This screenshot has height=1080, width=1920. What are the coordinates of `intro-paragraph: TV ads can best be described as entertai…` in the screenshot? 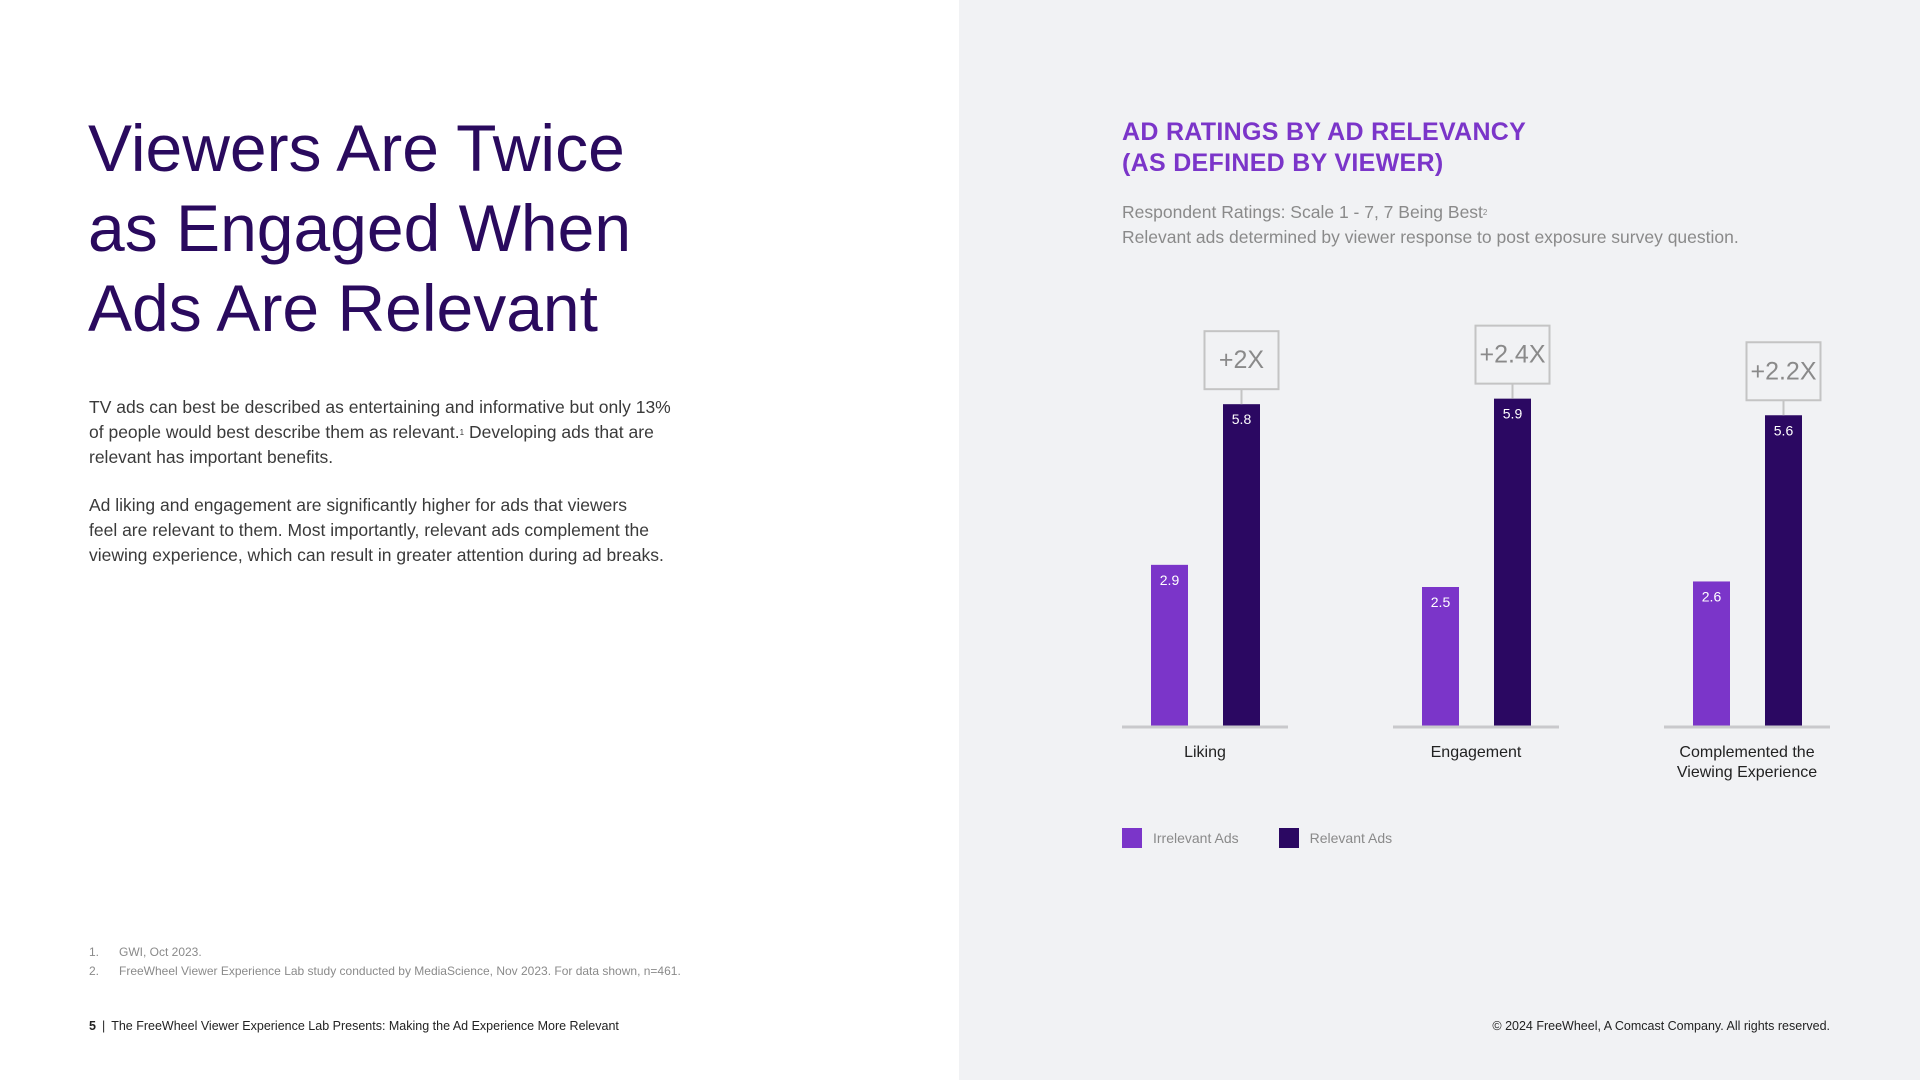 It's located at (409, 432).